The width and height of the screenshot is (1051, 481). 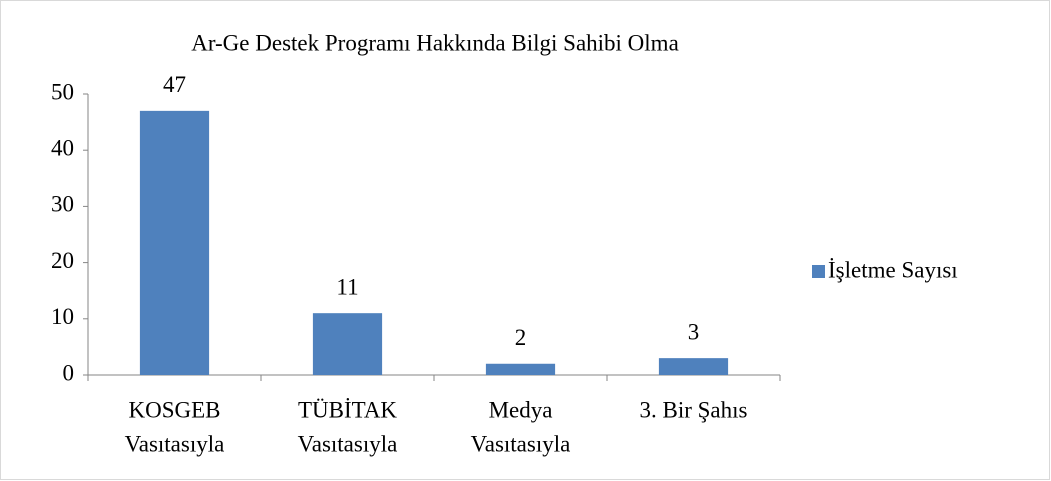 I want to click on x-tick-label: KOSGEB, so click(x=174, y=409).